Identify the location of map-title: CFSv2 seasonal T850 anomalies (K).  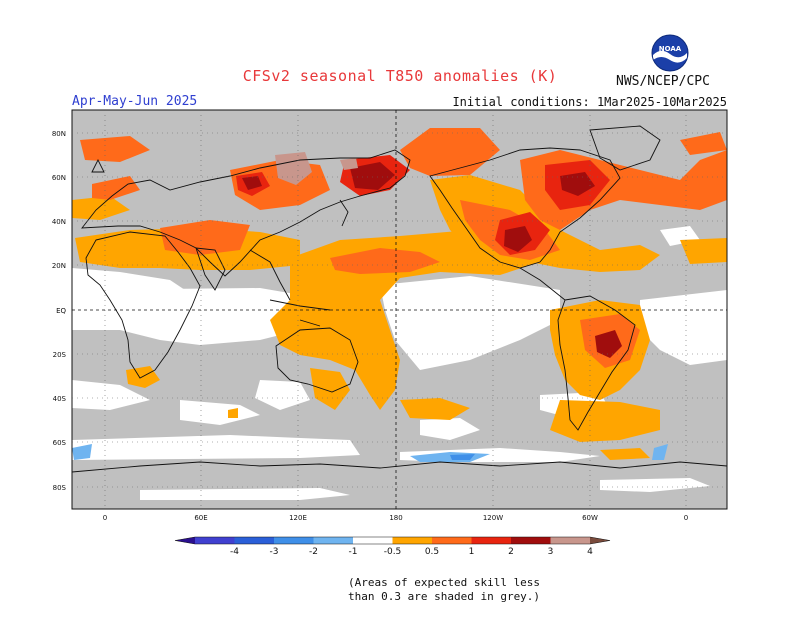
(400, 76).